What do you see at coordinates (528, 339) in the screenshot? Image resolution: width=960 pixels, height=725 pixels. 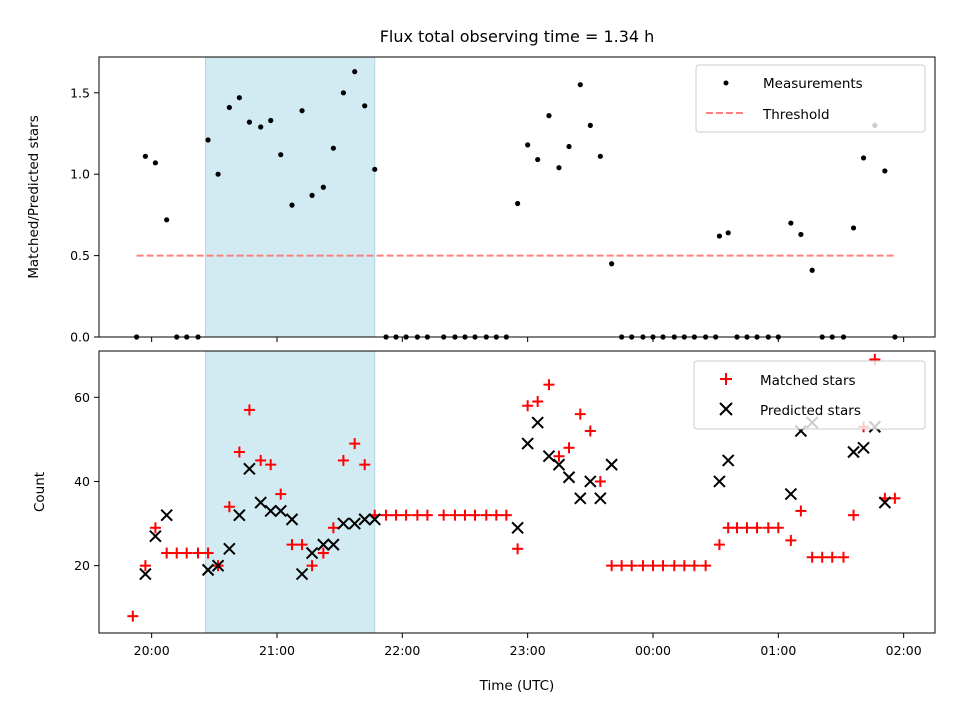 I see `ratio-x-ticks` at bounding box center [528, 339].